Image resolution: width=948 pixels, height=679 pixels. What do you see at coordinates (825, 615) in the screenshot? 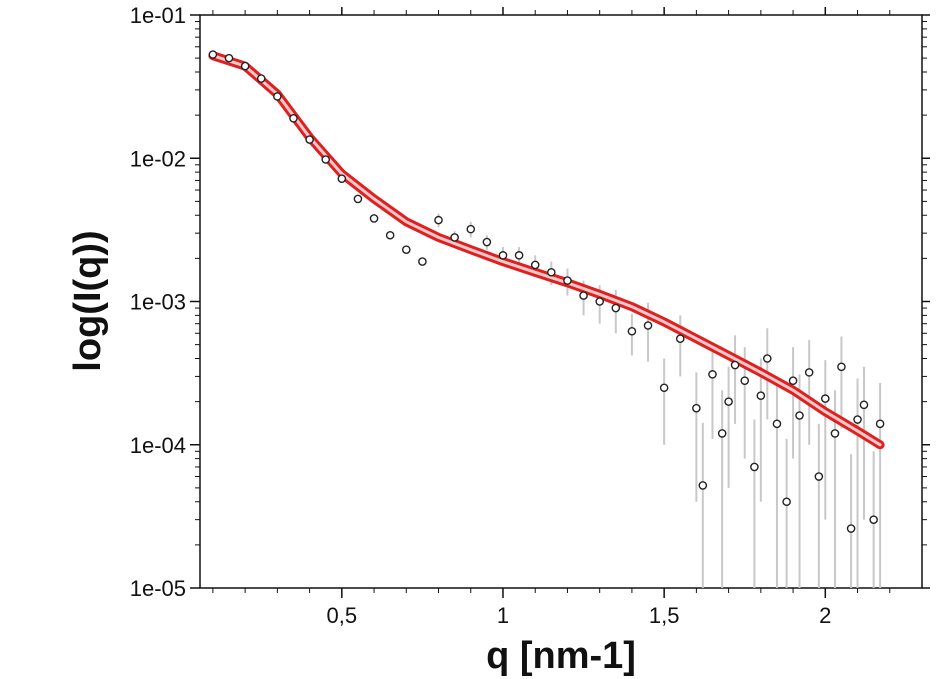
I see `x-tick-label: 2` at bounding box center [825, 615].